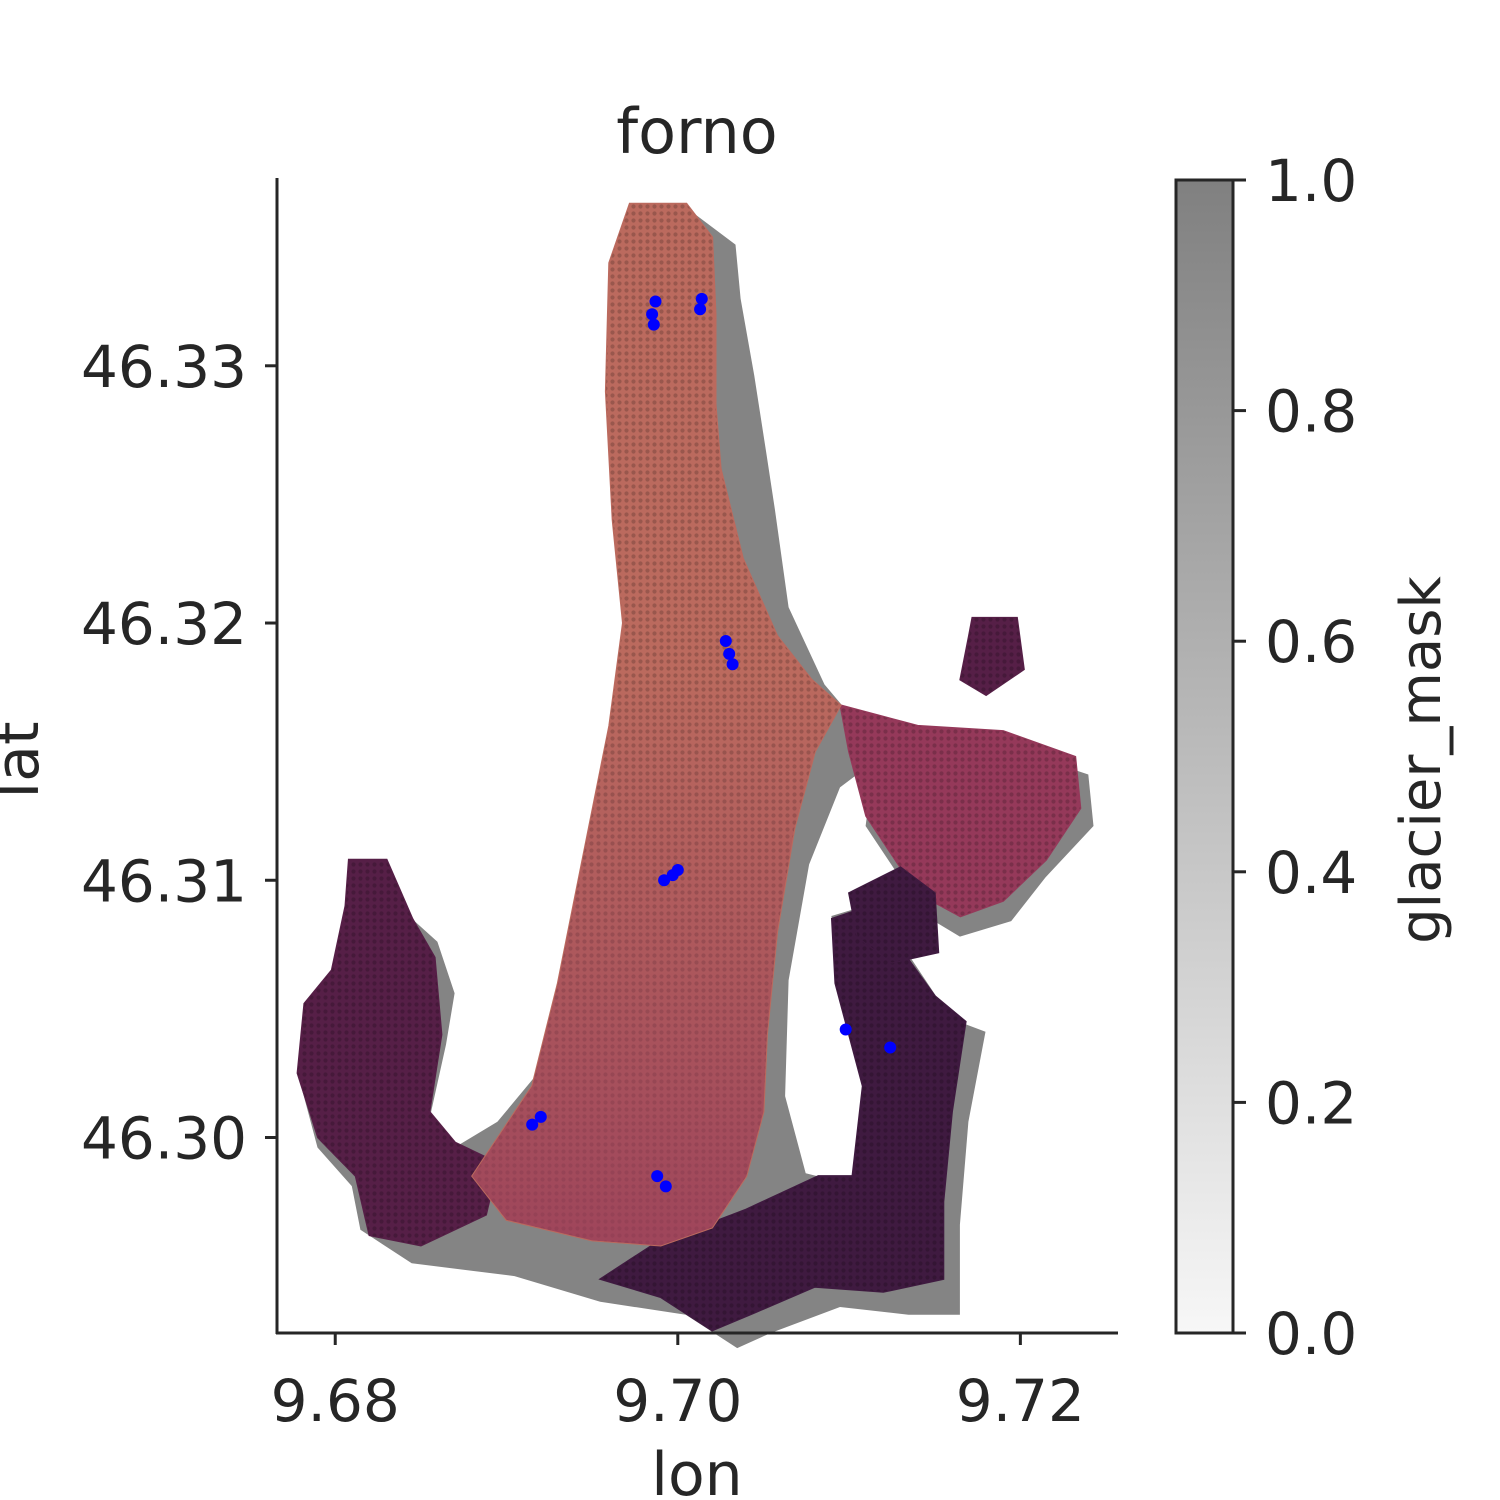  Describe the element at coordinates (1311, 642) in the screenshot. I see `colorbar-tick-label: 0.6` at that location.